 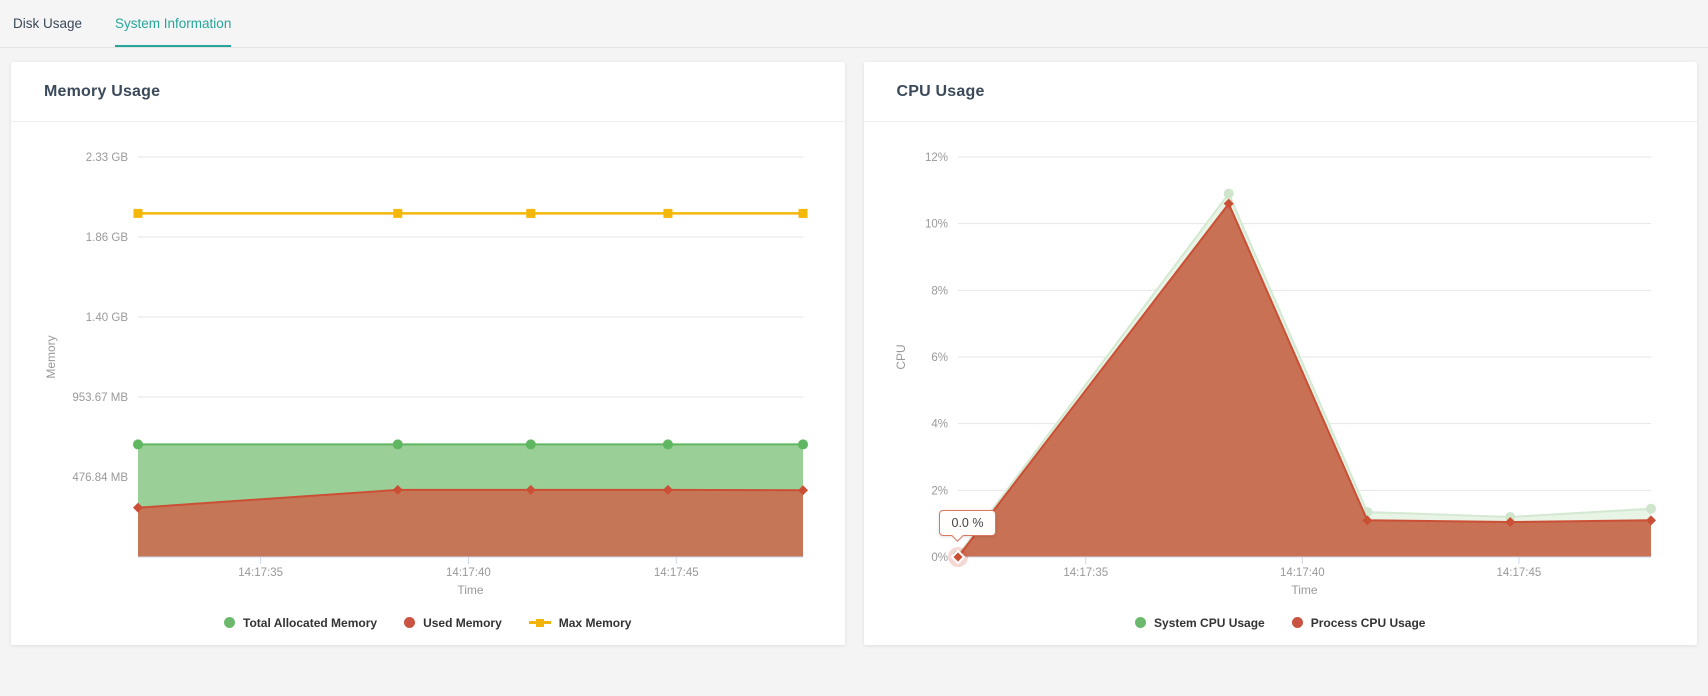 What do you see at coordinates (100, 398) in the screenshot?
I see `y-tick-label: 953.67 MB` at bounding box center [100, 398].